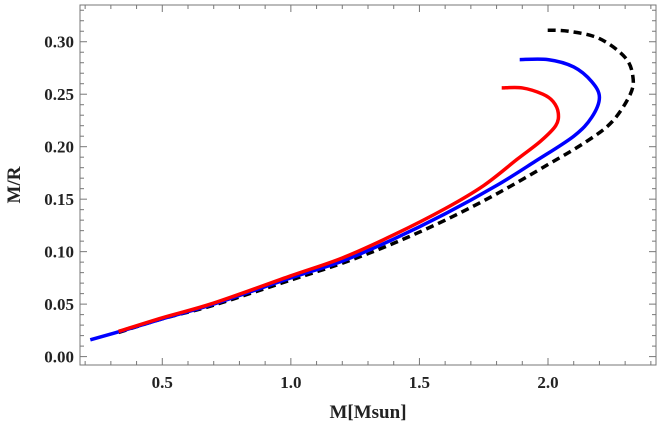 The width and height of the screenshot is (664, 428). Describe the element at coordinates (367, 412) in the screenshot. I see `x-axis-label: M[Msun]` at that location.